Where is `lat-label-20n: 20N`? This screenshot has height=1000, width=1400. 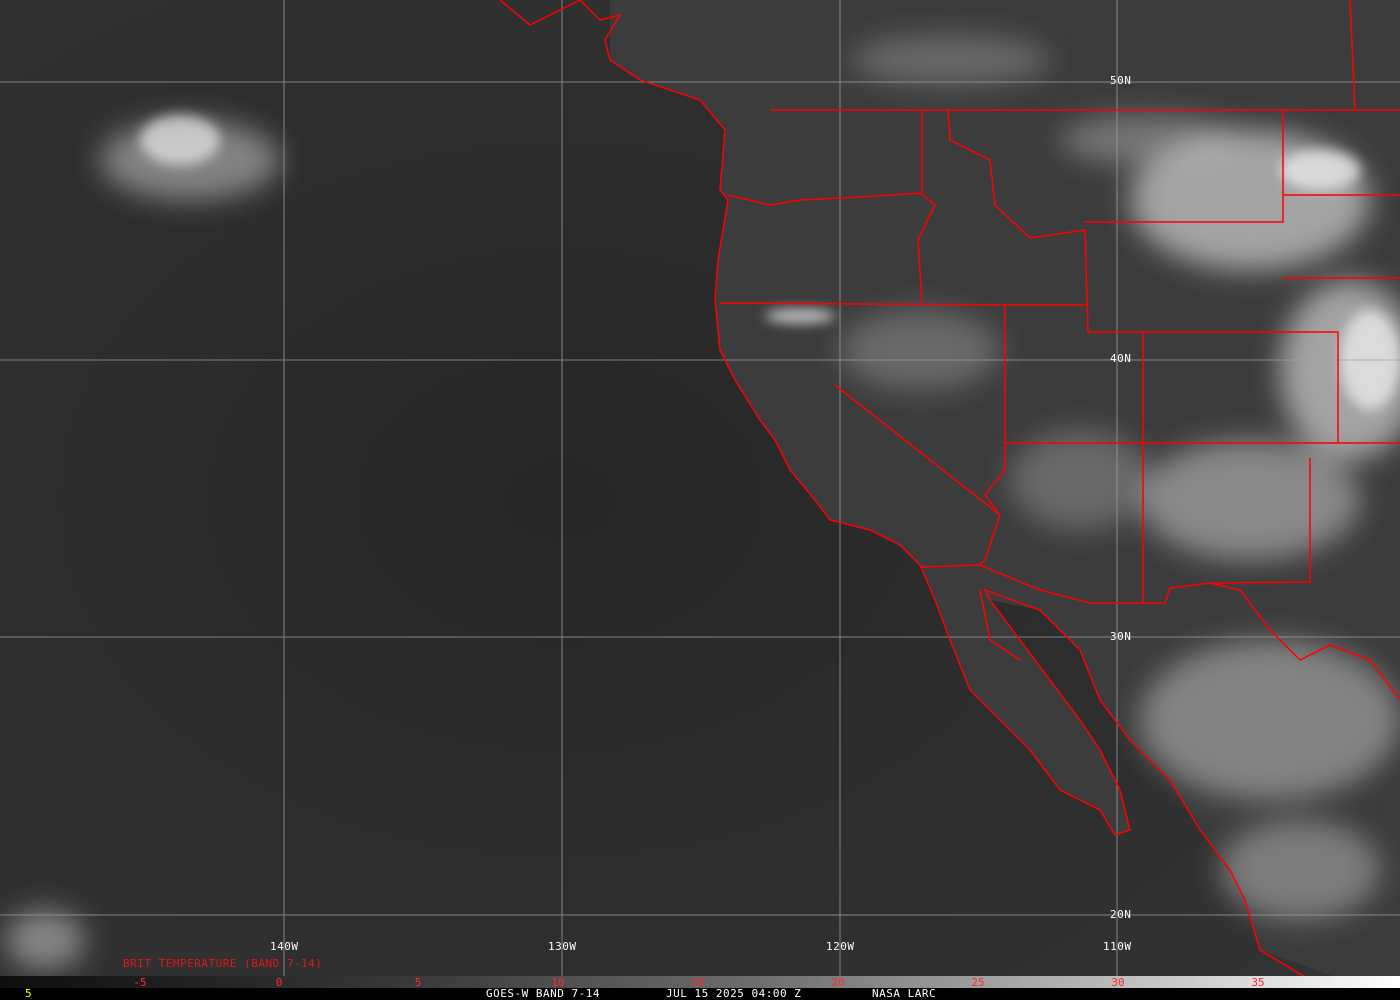
lat-label-20n: 20N is located at coordinates (1121, 914).